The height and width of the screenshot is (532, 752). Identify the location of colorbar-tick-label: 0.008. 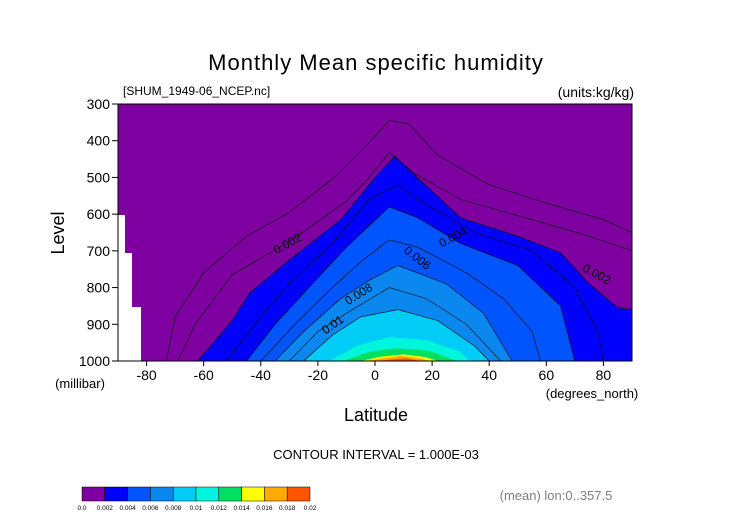
(173, 508).